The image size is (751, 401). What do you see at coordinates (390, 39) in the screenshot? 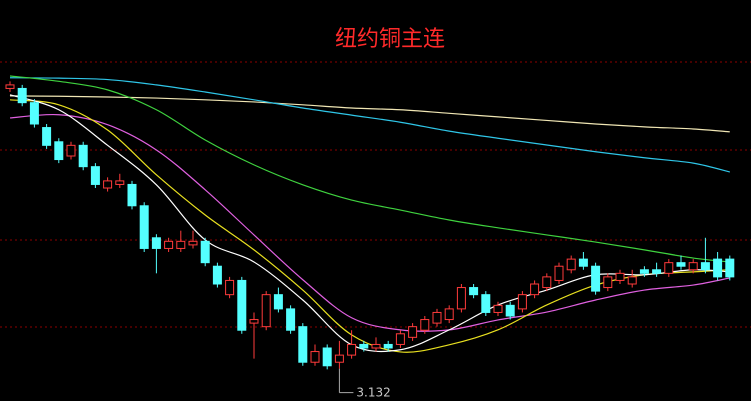
I see `chart-title: 纽约铜主连` at bounding box center [390, 39].